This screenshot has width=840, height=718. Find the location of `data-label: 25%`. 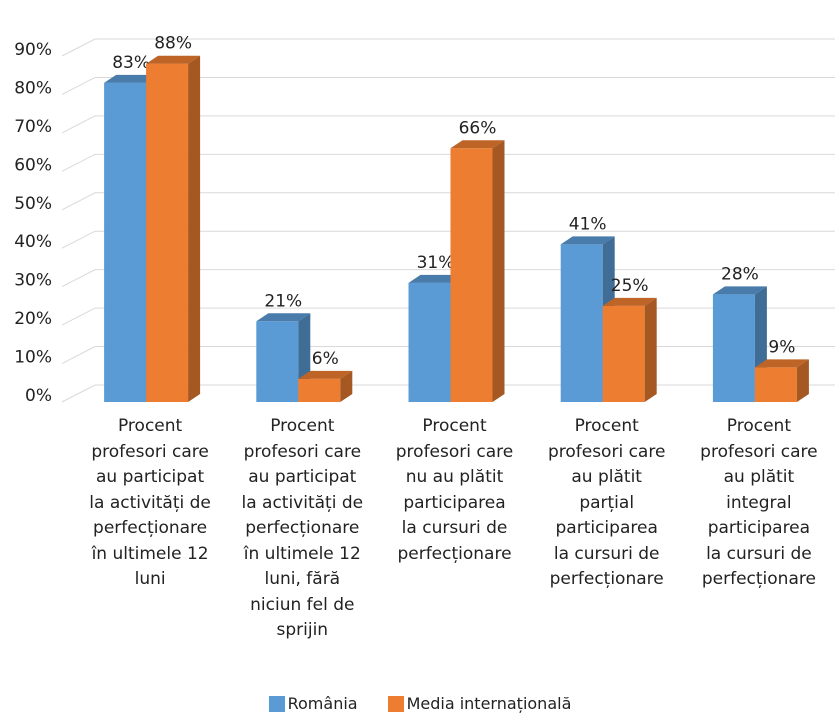

data-label: 25% is located at coordinates (630, 286).